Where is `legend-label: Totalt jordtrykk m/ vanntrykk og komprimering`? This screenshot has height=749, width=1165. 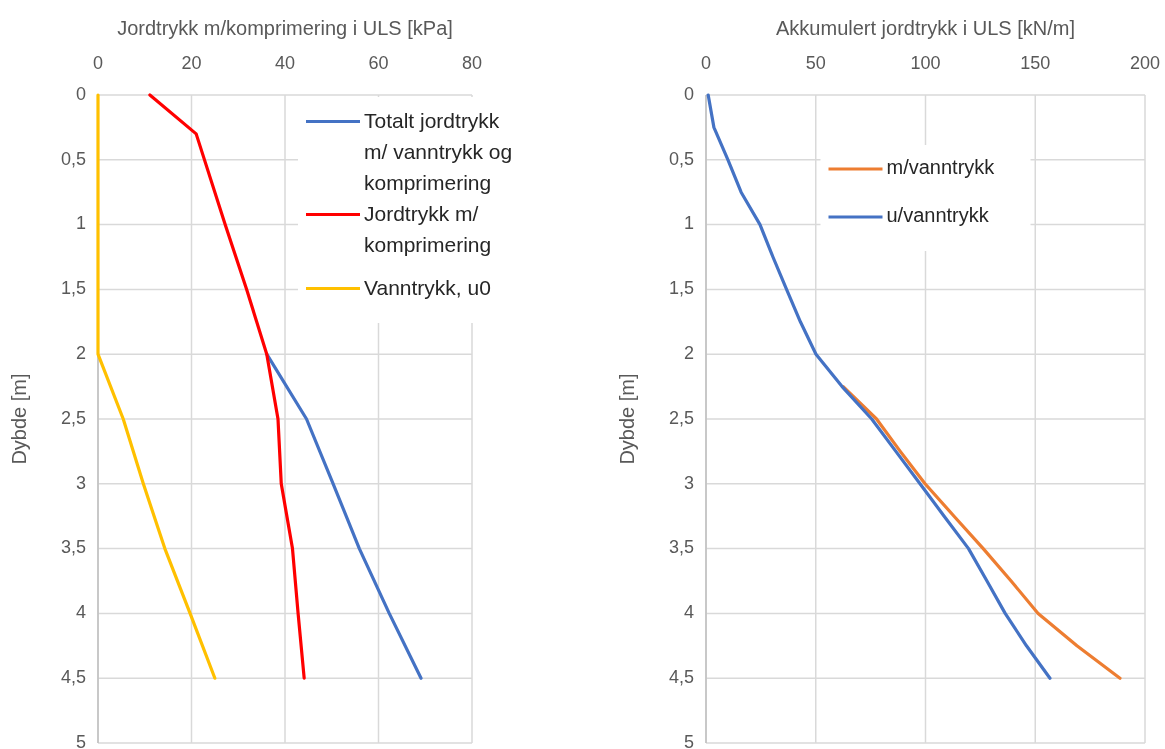 legend-label: Totalt jordtrykk m/ vanntrykk og komprimering is located at coordinates (438, 151).